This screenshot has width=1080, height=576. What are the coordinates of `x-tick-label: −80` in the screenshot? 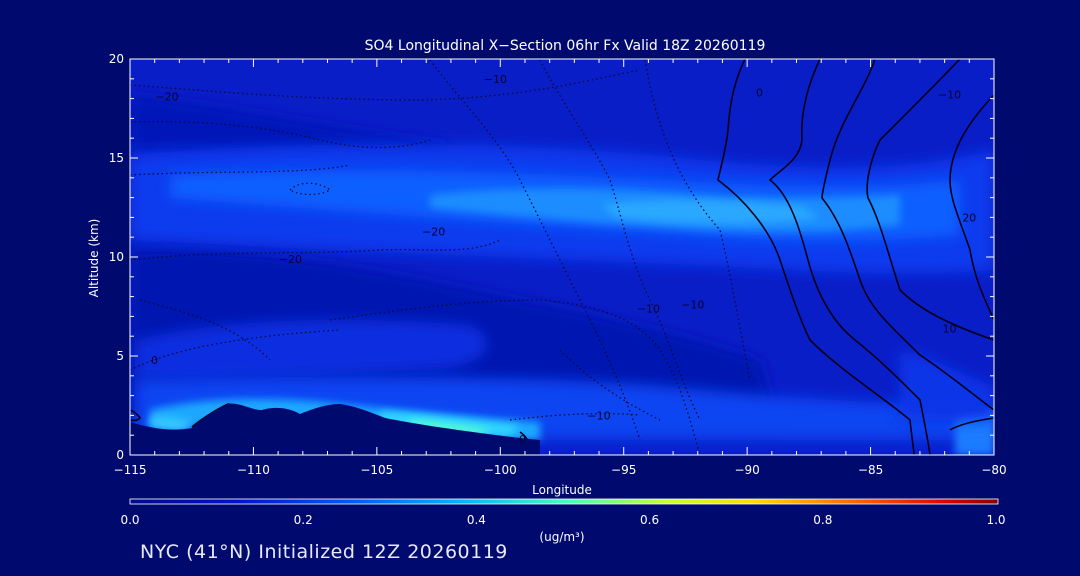 It's located at (993, 470).